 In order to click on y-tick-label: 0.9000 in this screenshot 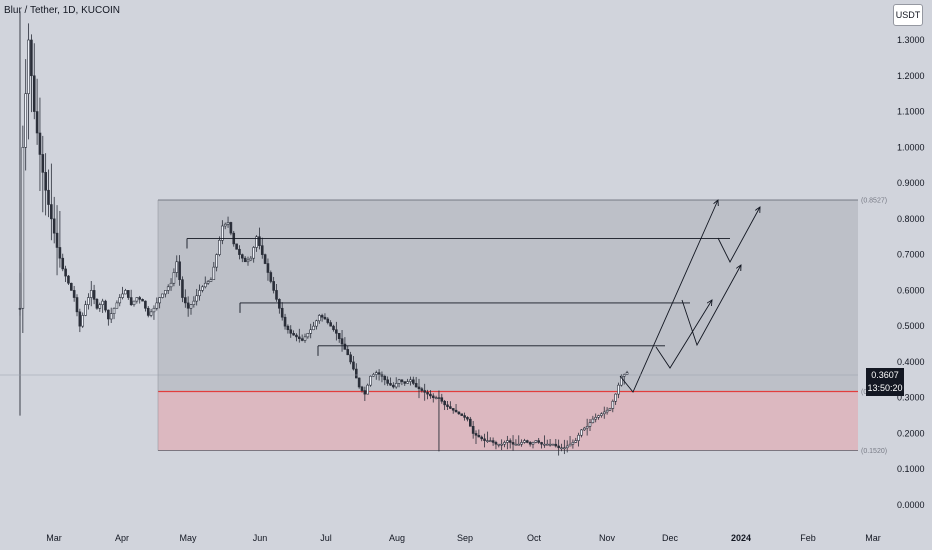, I will do `click(911, 183)`.